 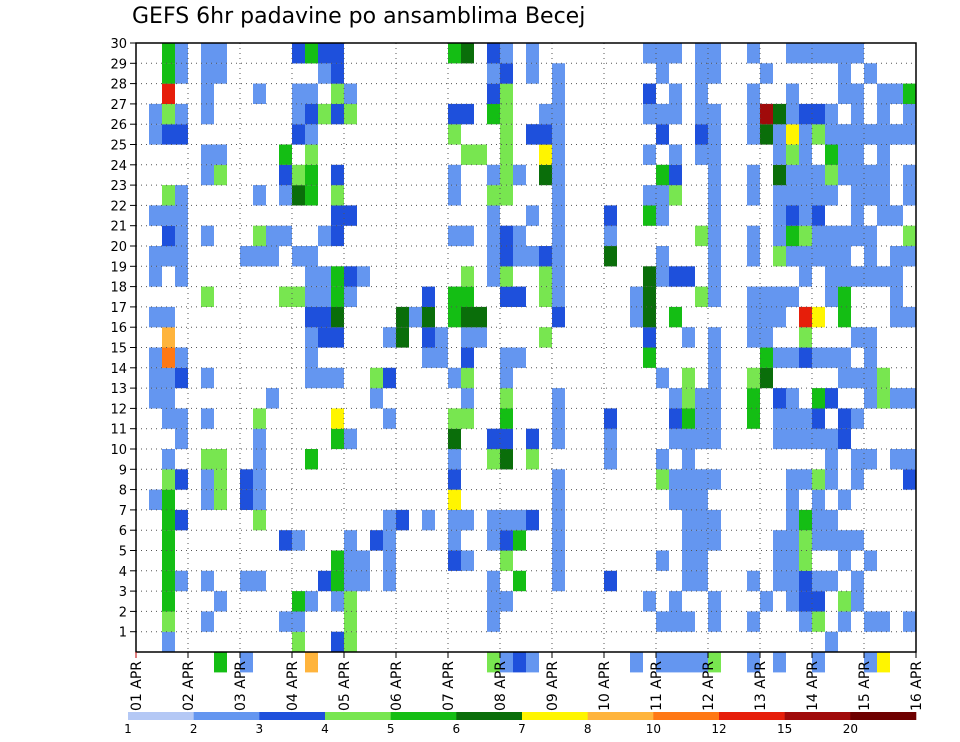 I want to click on y-tick-label: 13, so click(x=118, y=389).